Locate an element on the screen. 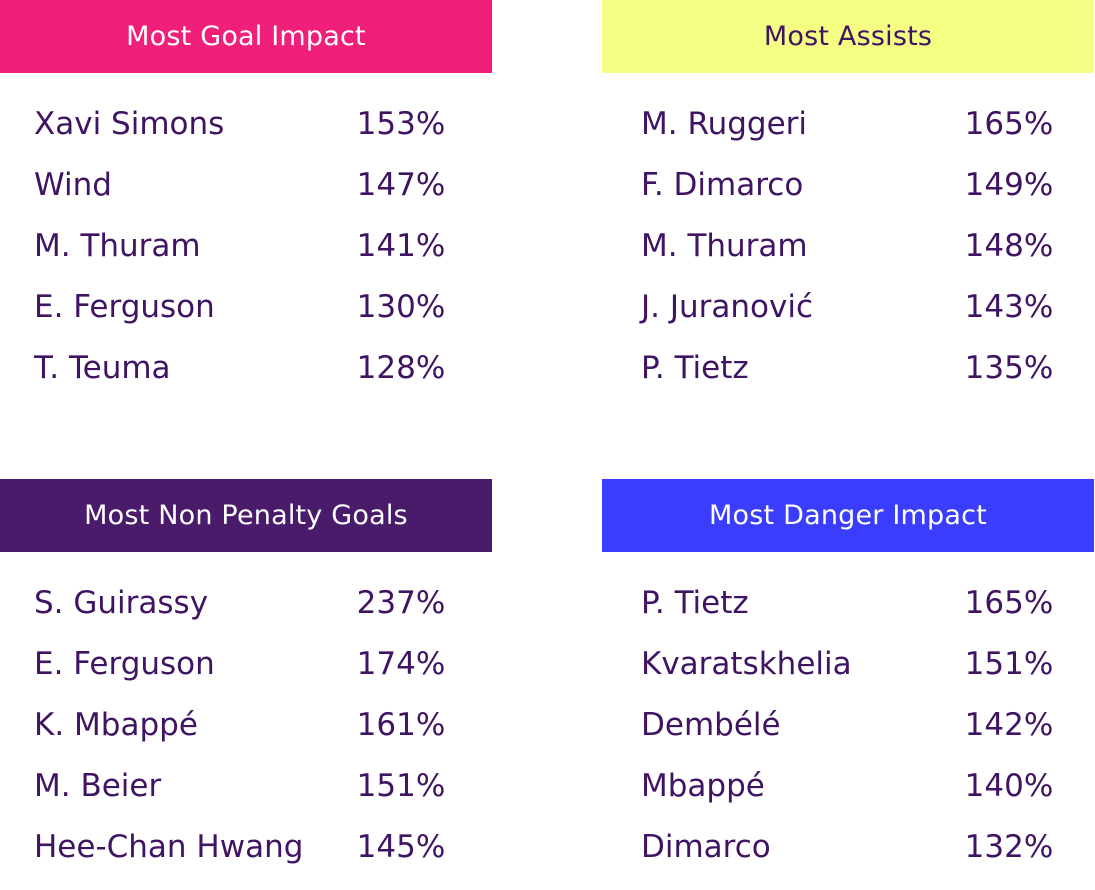 This screenshot has height=890, width=1095. list-item: K. Mbappé 161% is located at coordinates (246, 737).